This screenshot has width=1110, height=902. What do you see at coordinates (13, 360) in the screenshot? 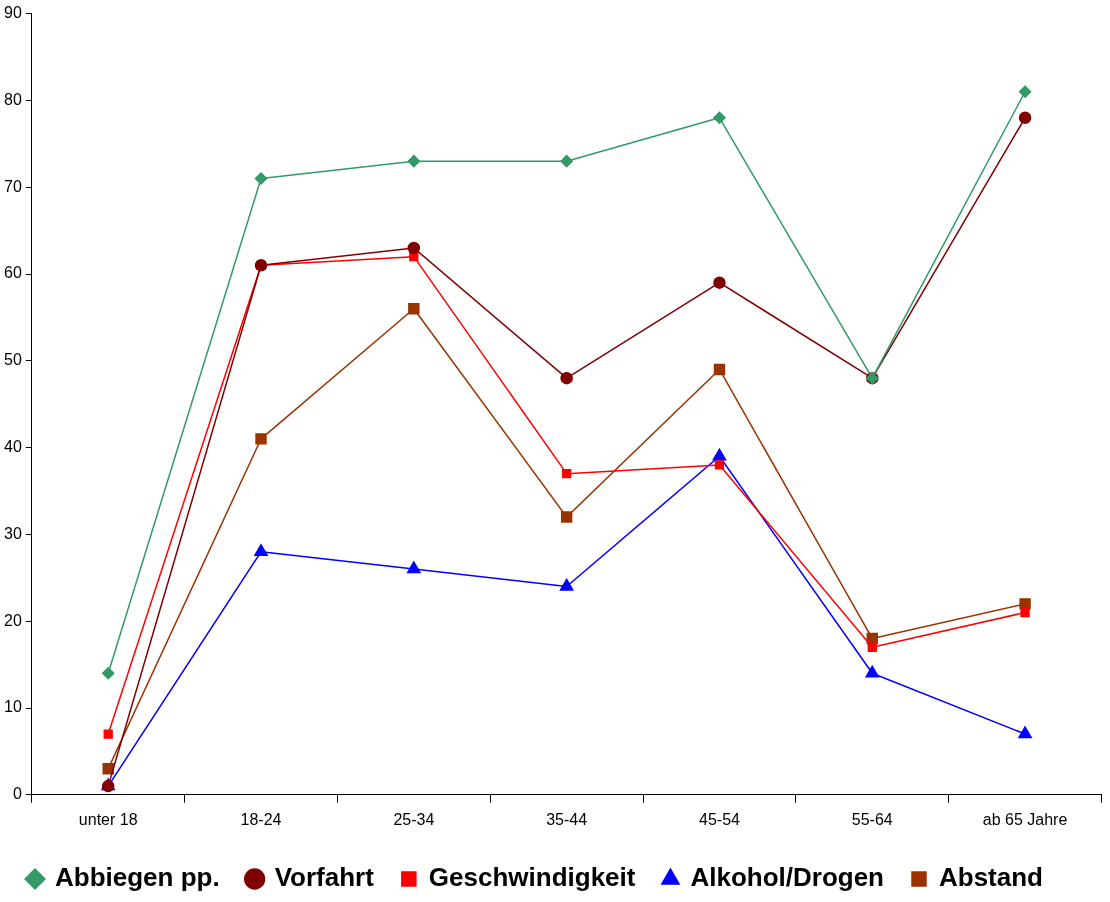
I see `y-tick-label: 50` at bounding box center [13, 360].